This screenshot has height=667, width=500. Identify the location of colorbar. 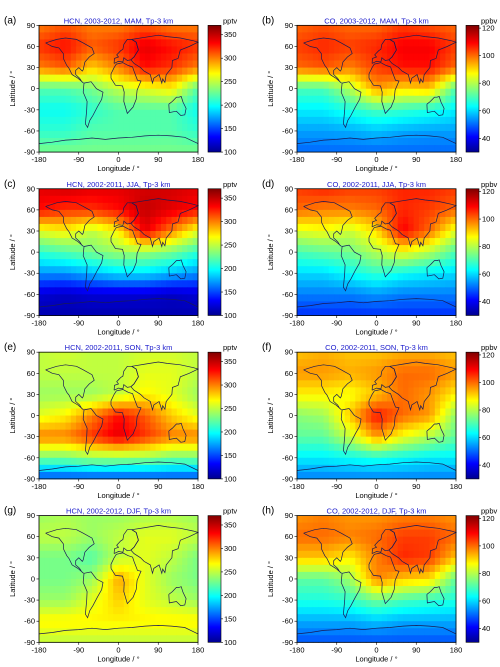
(214, 89).